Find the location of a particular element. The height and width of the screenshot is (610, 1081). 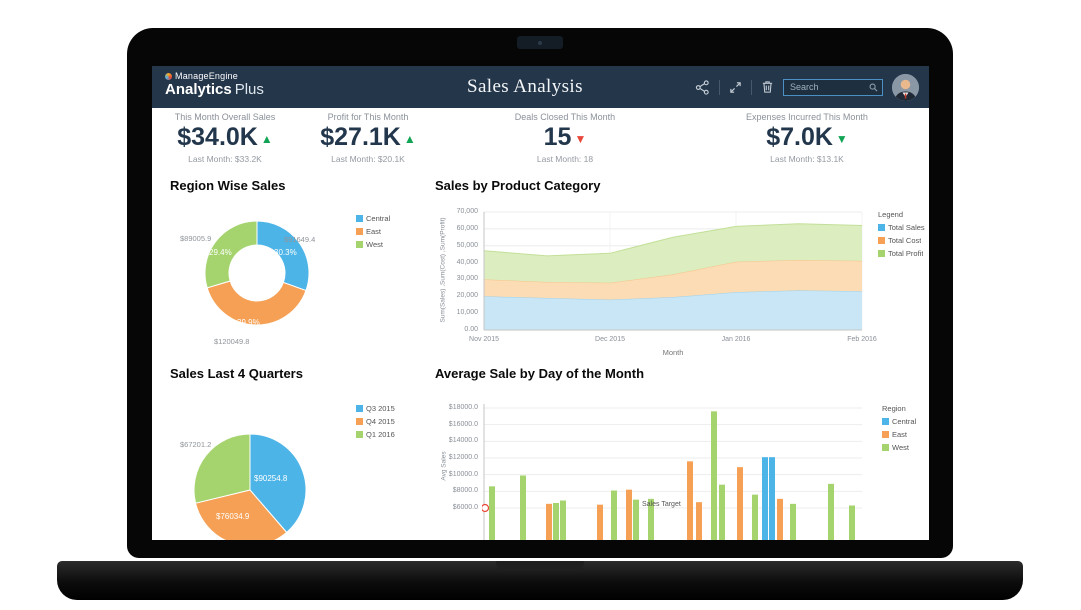

chart-title-region-wise-sales: Region Wise Sales is located at coordinates (228, 185).